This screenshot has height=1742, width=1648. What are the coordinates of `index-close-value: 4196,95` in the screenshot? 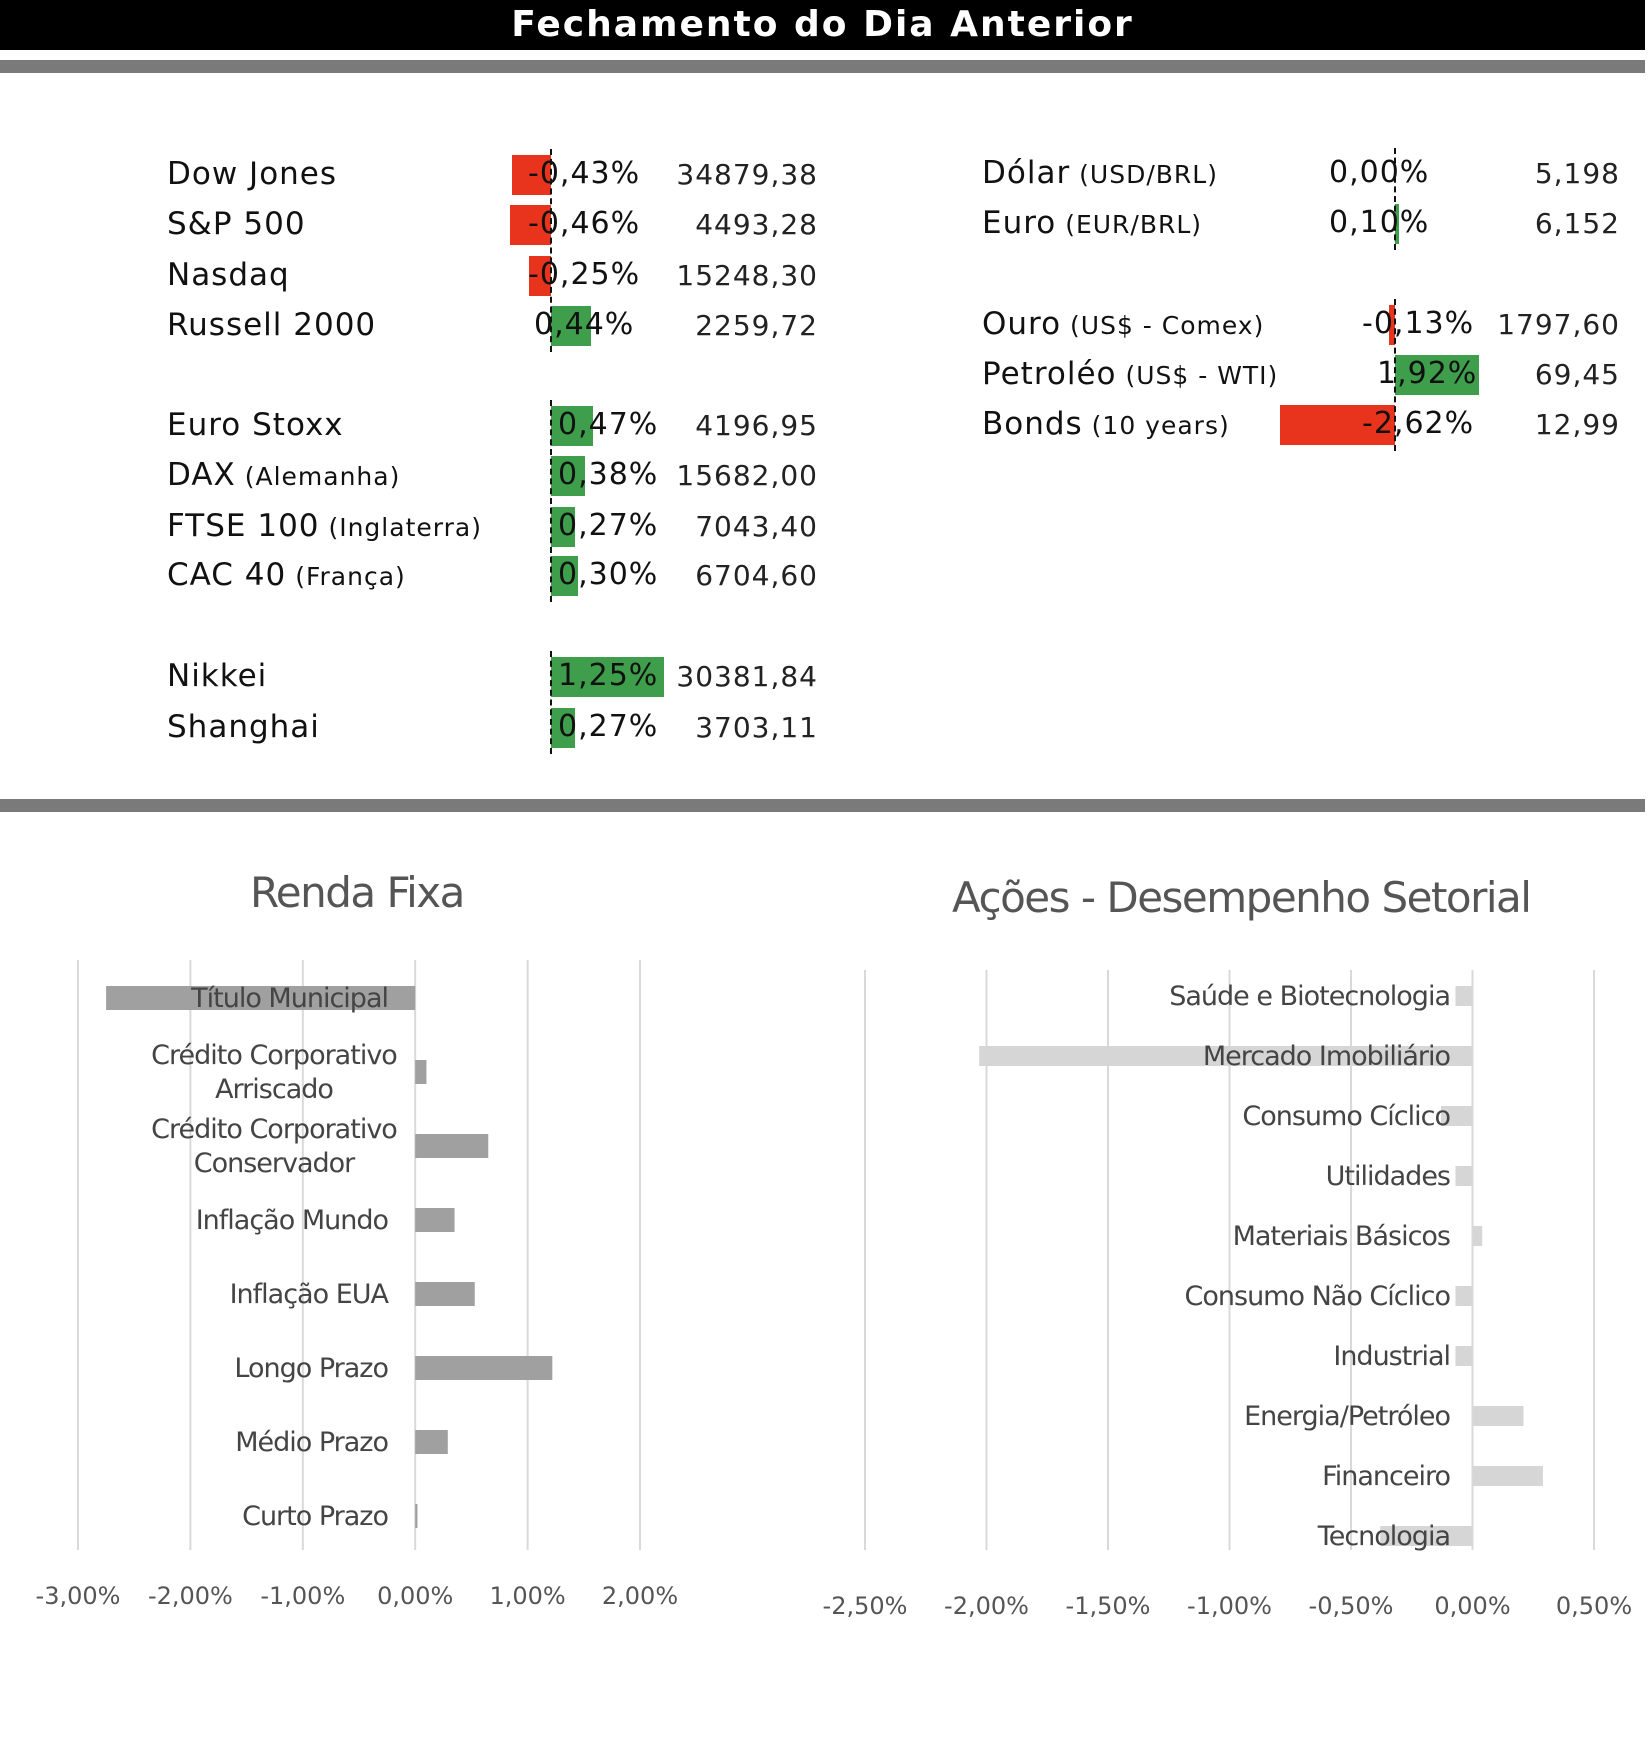 It's located at (756, 425).